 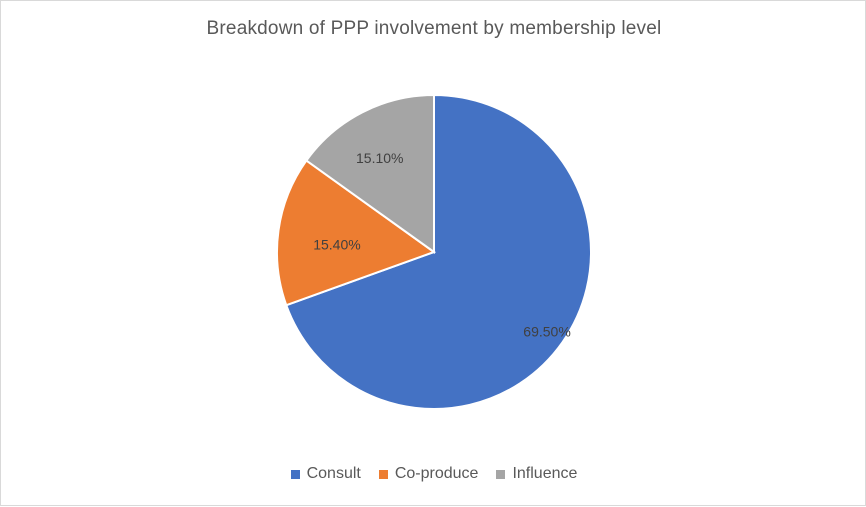 What do you see at coordinates (370, 173) in the screenshot?
I see `pie-slice-influence` at bounding box center [370, 173].